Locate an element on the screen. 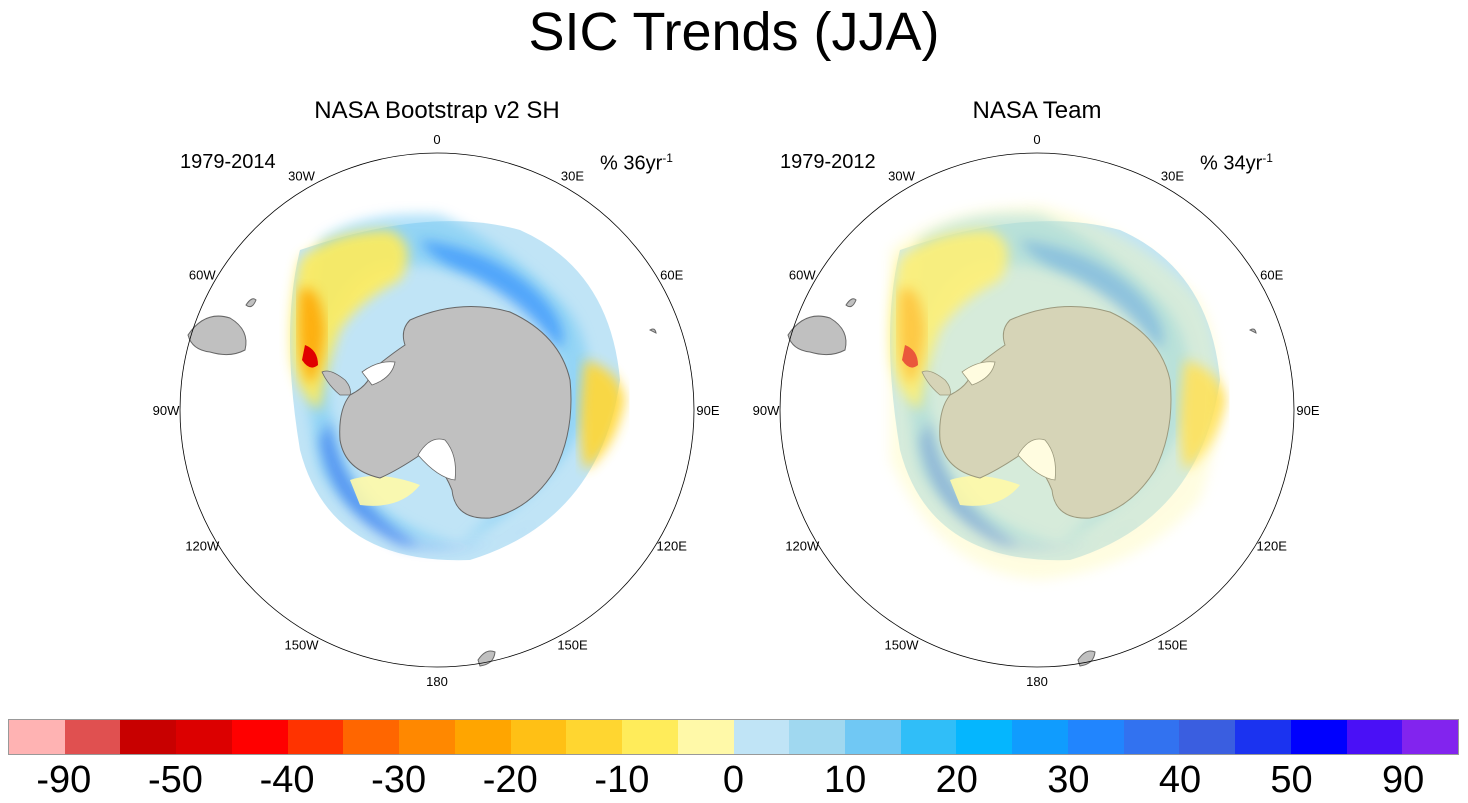  panel-title-bootstrap: NASA Bootstrap v2 SH is located at coordinates (437, 110).